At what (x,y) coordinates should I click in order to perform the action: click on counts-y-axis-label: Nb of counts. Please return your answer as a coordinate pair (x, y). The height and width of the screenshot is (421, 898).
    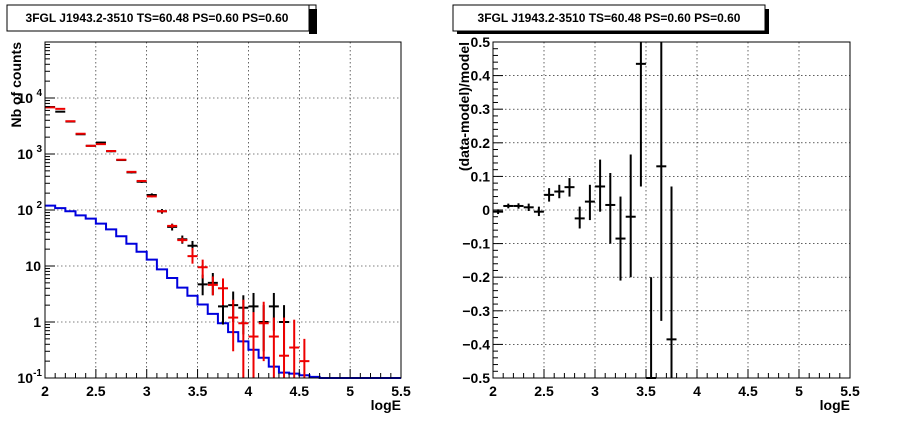
    Looking at the image, I should click on (16, 85).